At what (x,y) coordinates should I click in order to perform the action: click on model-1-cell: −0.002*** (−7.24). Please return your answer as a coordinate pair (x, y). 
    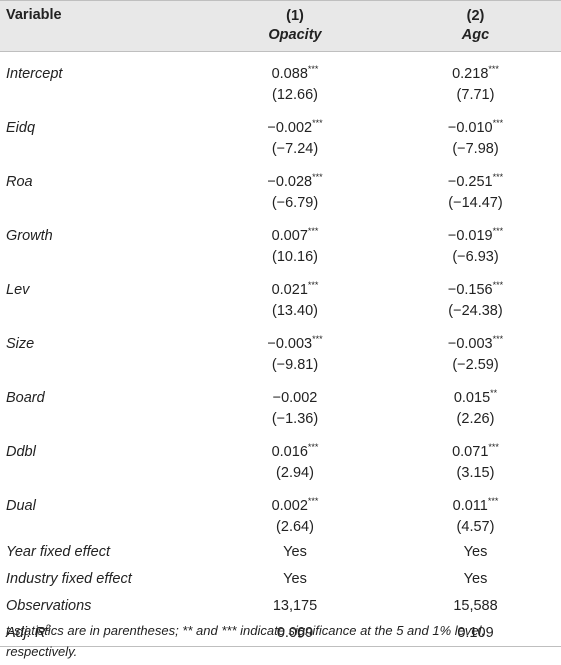
    Looking at the image, I should click on (295, 133).